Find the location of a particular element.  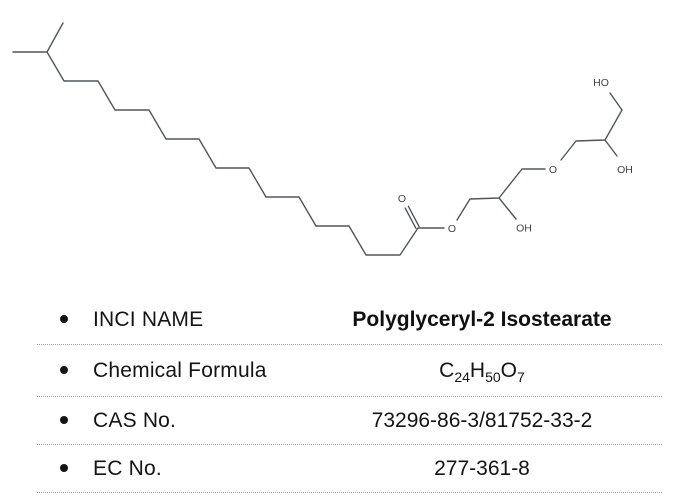

formula-element: H is located at coordinates (477, 370).